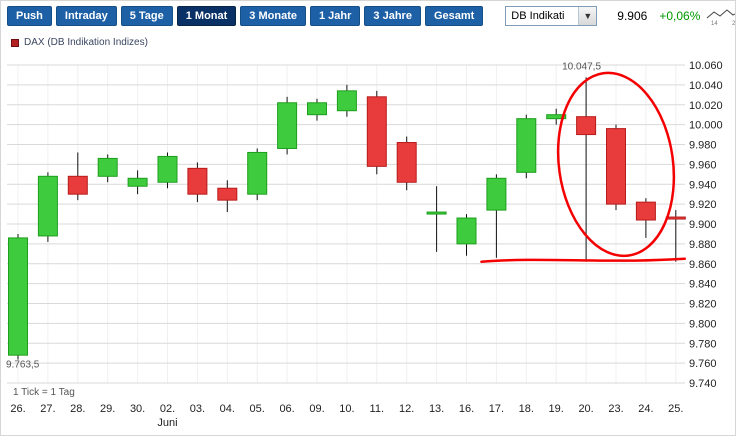  What do you see at coordinates (454, 16) in the screenshot?
I see `toolbar-button-gesamt: Gesamt` at bounding box center [454, 16].